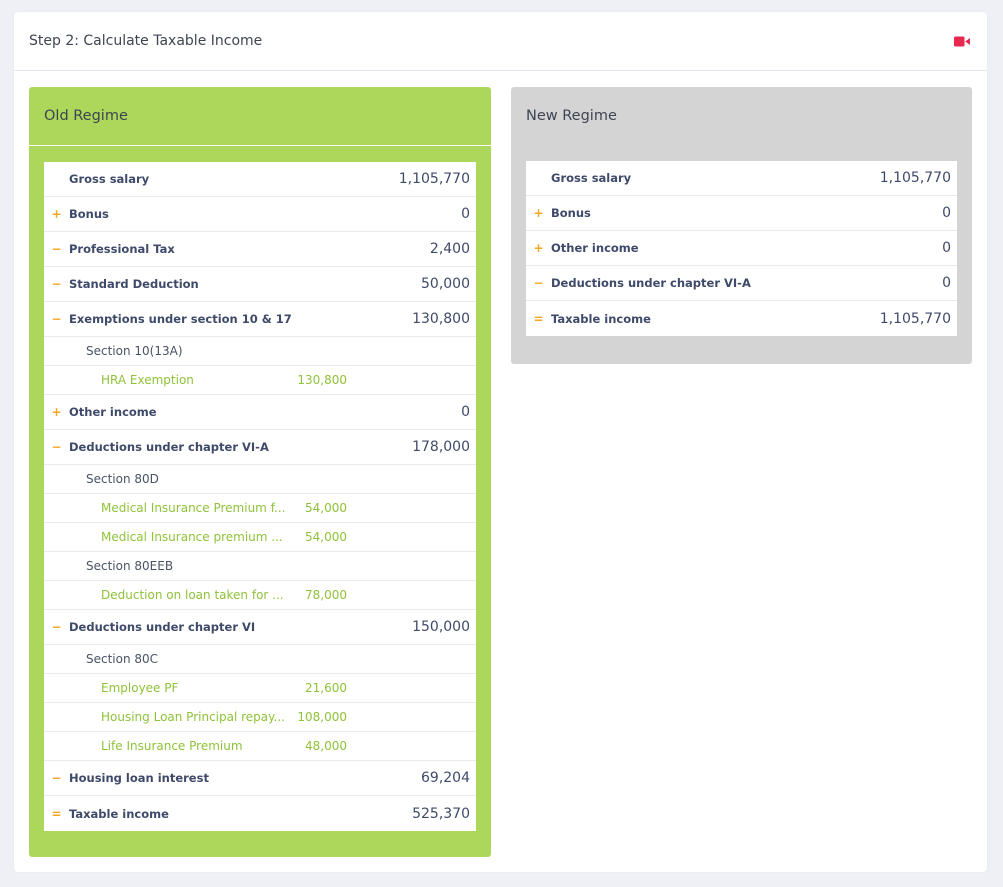 The height and width of the screenshot is (887, 1003). What do you see at coordinates (326, 595) in the screenshot?
I see `item-value: 78,000` at bounding box center [326, 595].